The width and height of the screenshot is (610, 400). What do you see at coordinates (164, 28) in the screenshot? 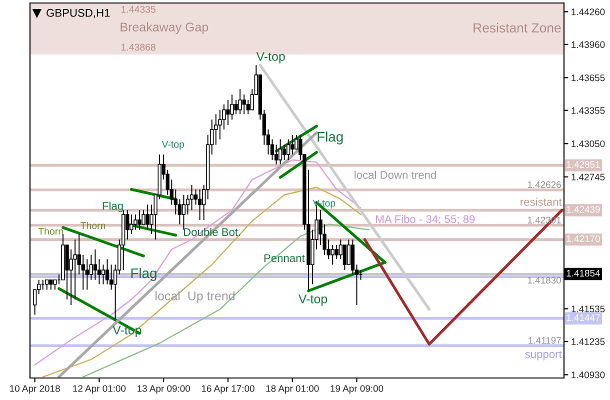
I see `annotation: Breakaway Gap` at bounding box center [164, 28].